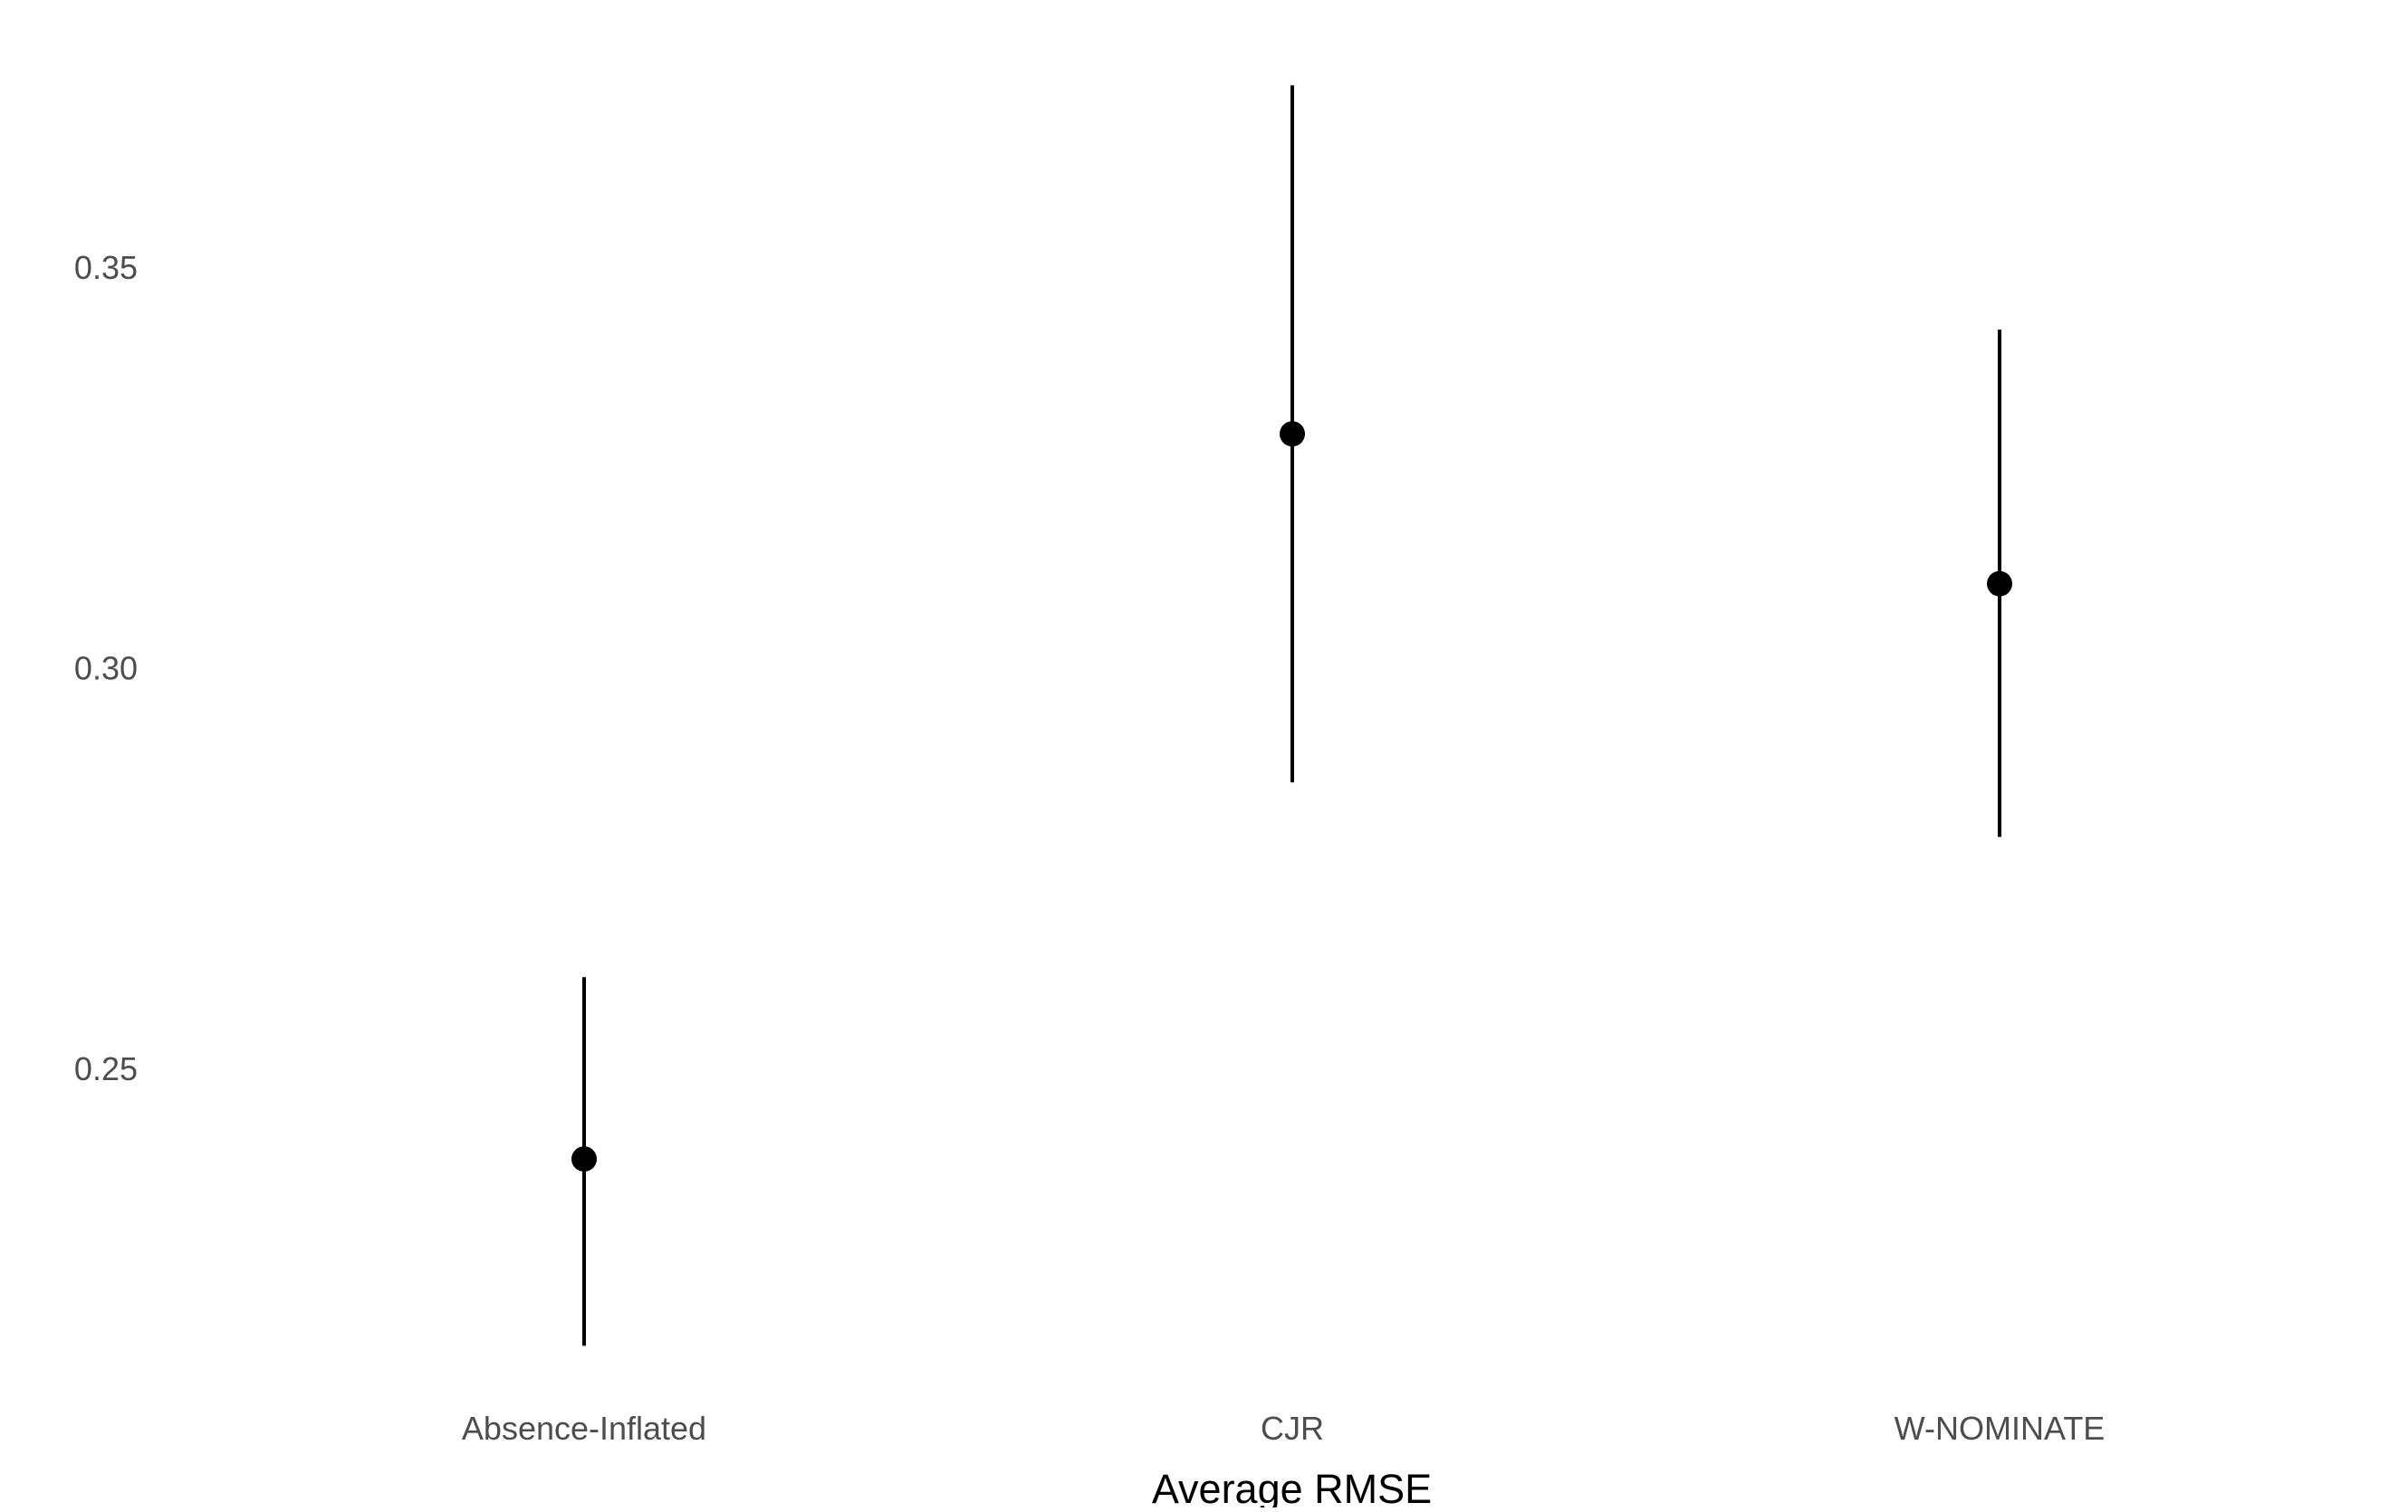 This screenshot has width=2408, height=1512. I want to click on y-tick-label: 0.35, so click(106, 267).